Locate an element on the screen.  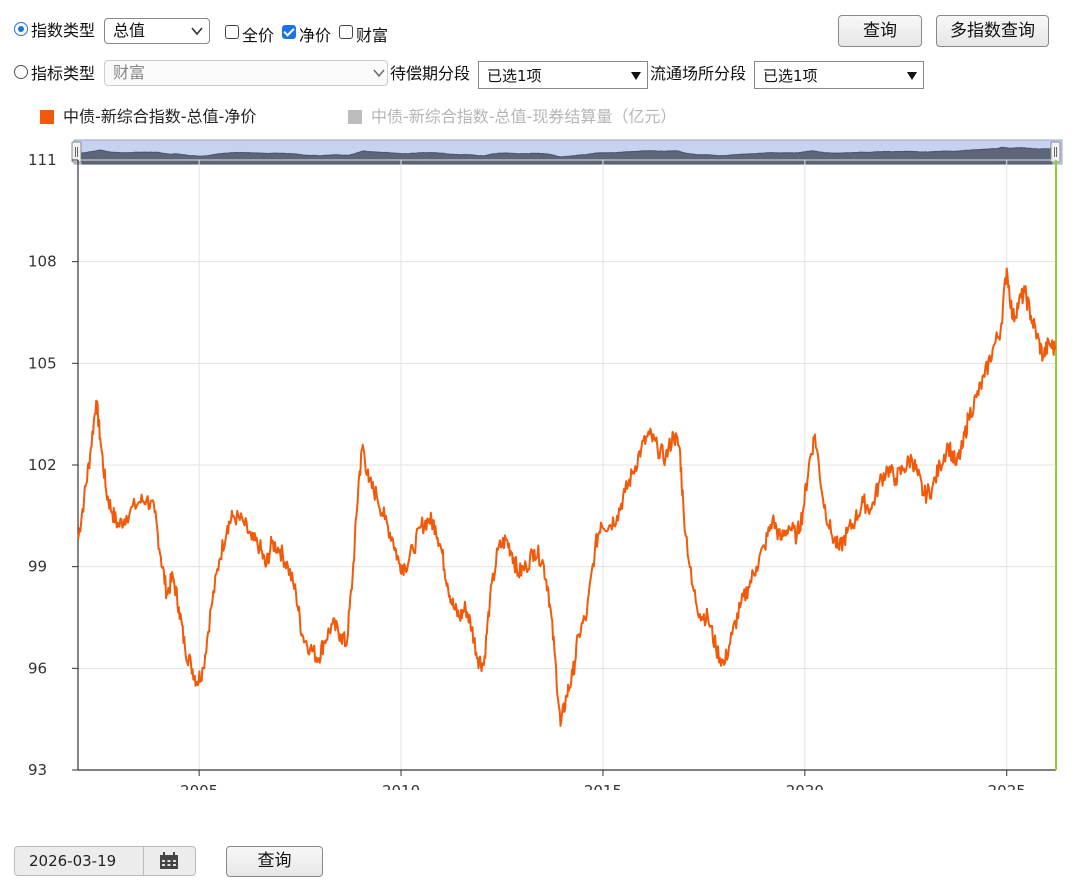
maturity-value: 已选1项 is located at coordinates (514, 76).